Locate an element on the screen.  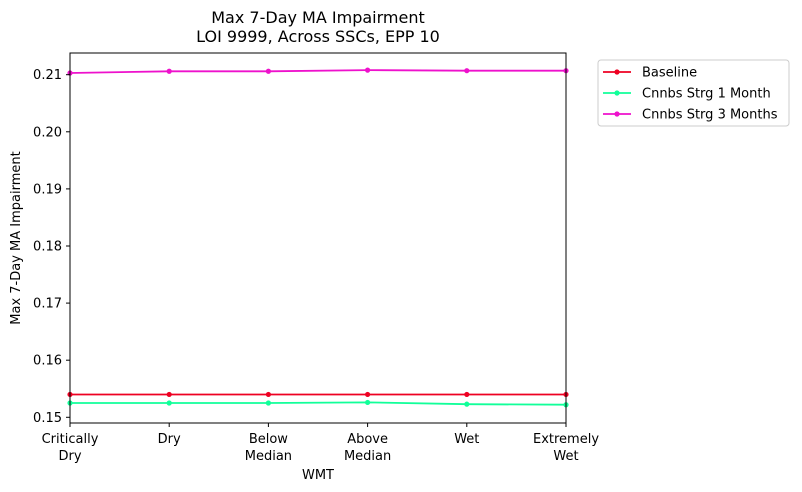
x-tick-label: Dry is located at coordinates (169, 439).